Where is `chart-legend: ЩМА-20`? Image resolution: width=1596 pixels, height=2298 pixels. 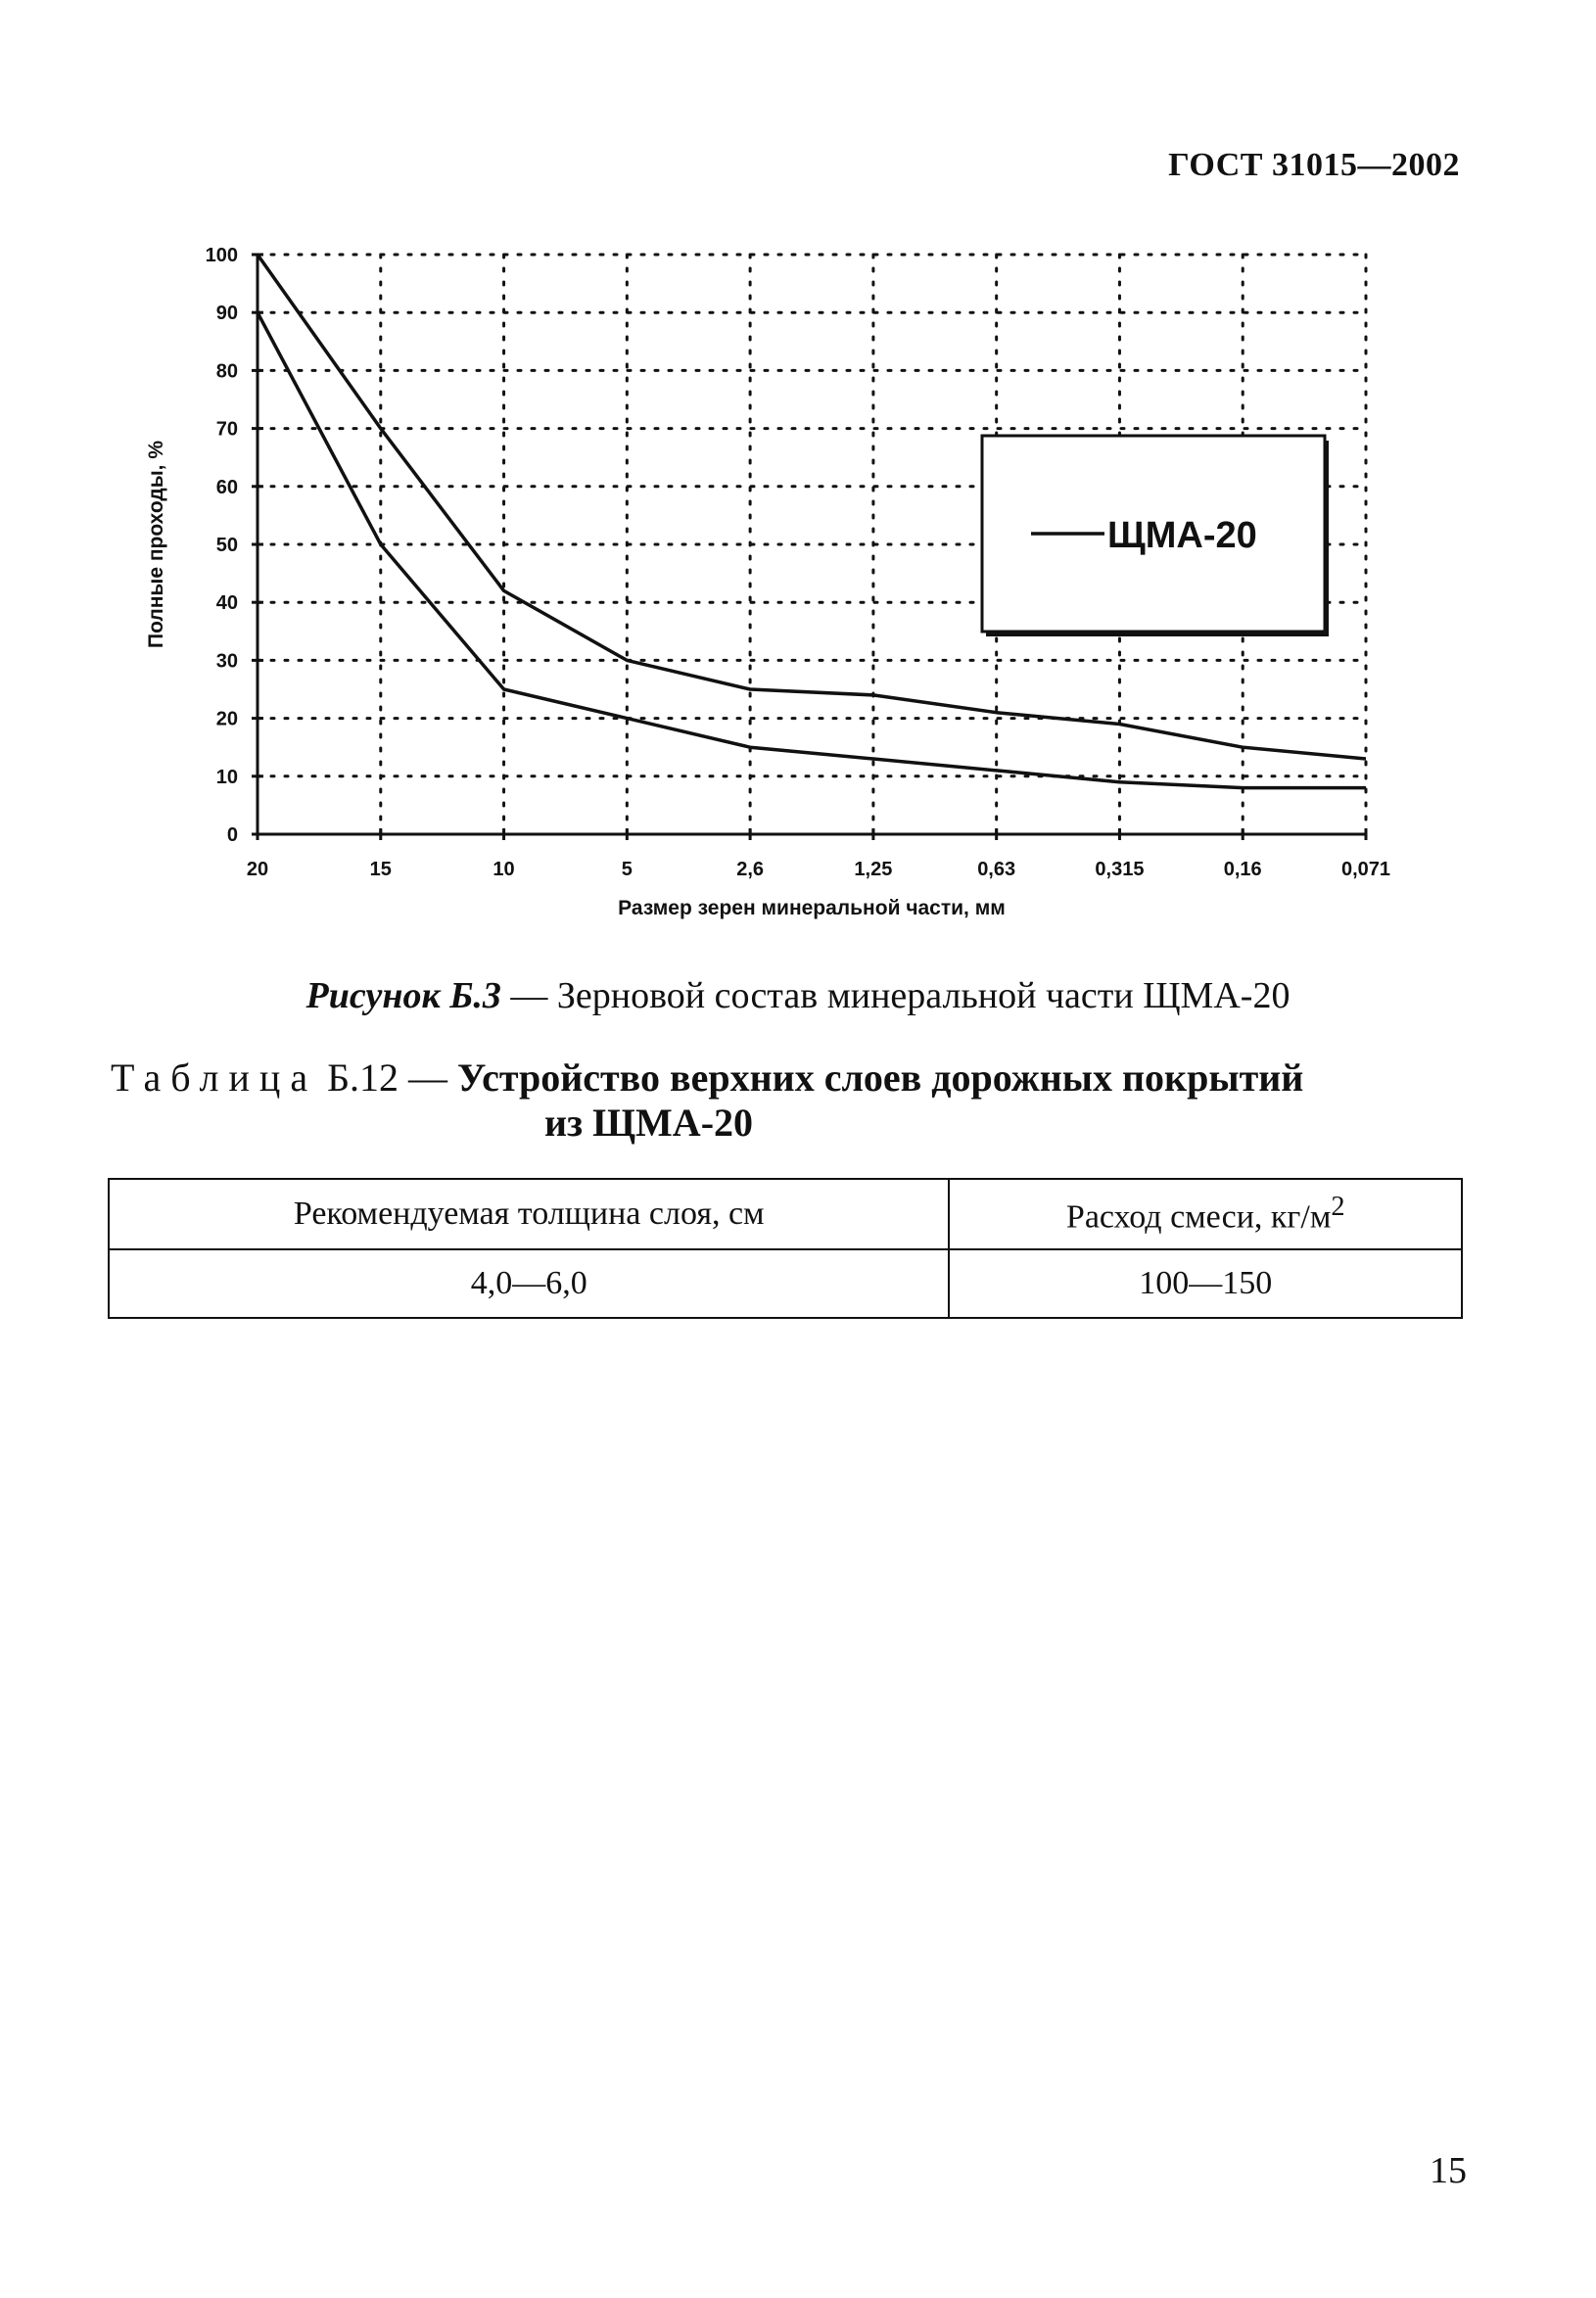
chart-legend: ЩМА-20 is located at coordinates (1154, 535).